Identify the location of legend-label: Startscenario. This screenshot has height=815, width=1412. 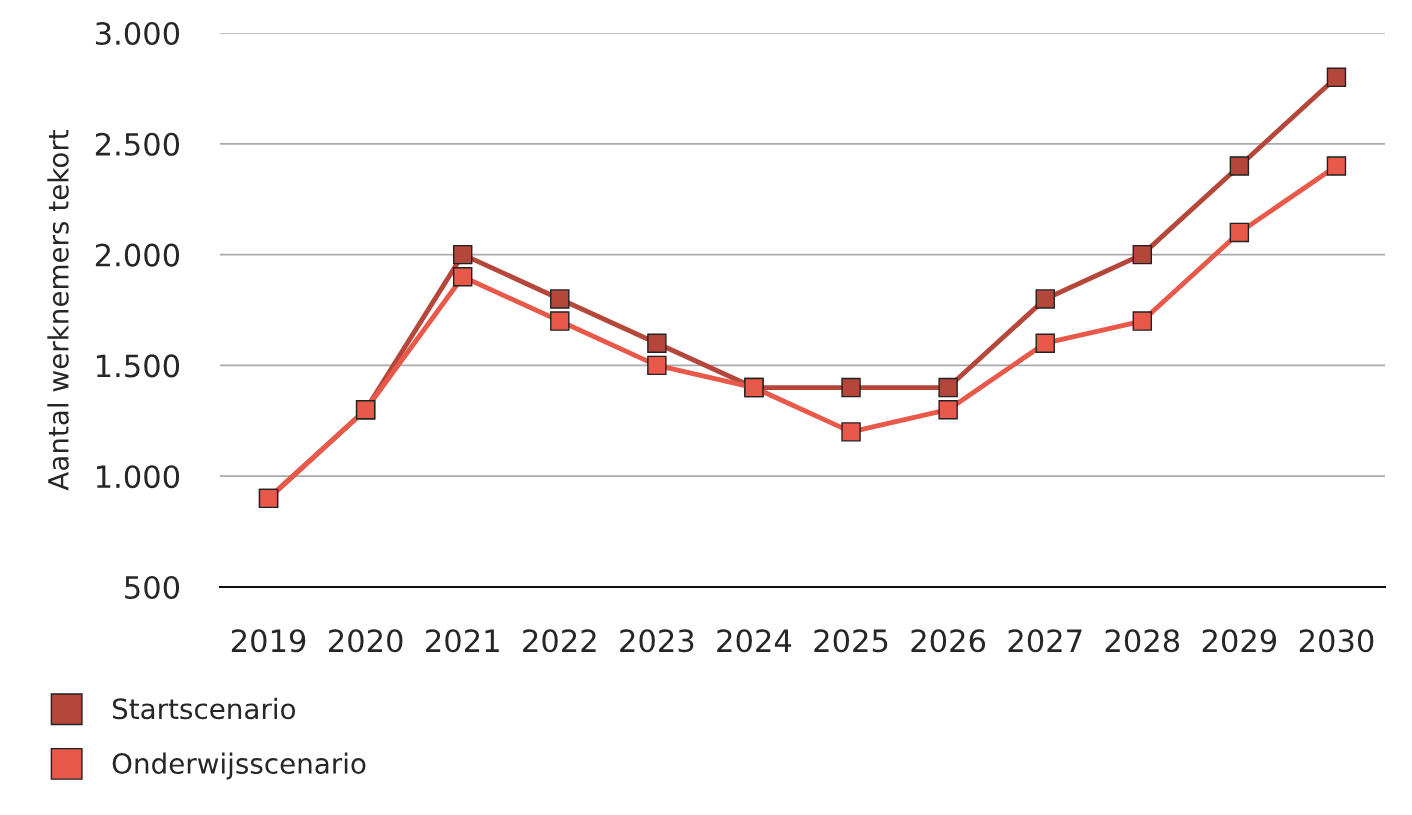
(204, 708).